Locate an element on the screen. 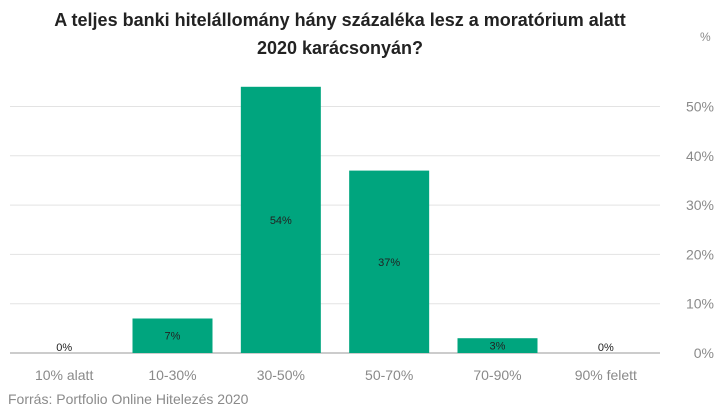  y-tick-label: 40% is located at coordinates (700, 156).